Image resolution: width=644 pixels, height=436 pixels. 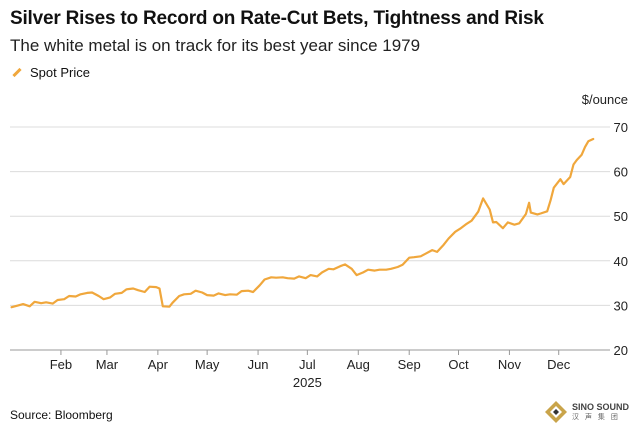 What do you see at coordinates (409, 364) in the screenshot?
I see `x-tick-label-sep: Sep` at bounding box center [409, 364].